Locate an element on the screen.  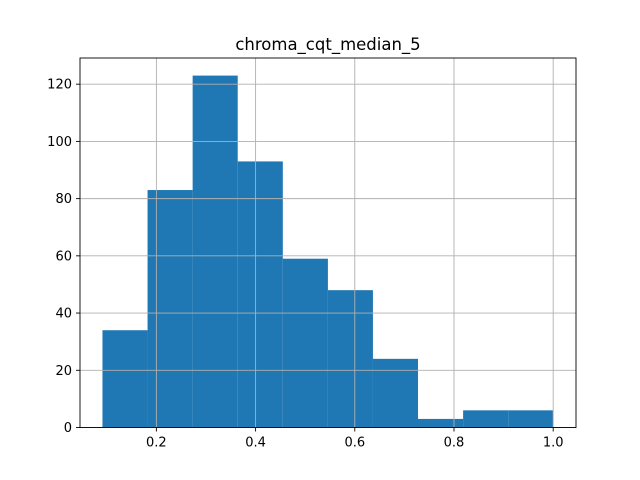
y-axis: 0 20 40 60 80 100 120 is located at coordinates (63, 257).